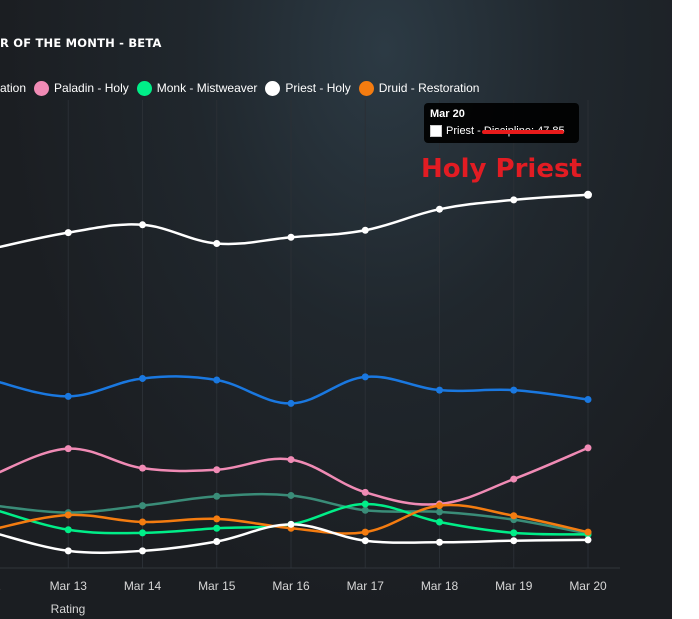 The width and height of the screenshot is (699, 619). I want to click on legend-item-restoration-partial: ation, so click(13, 88).